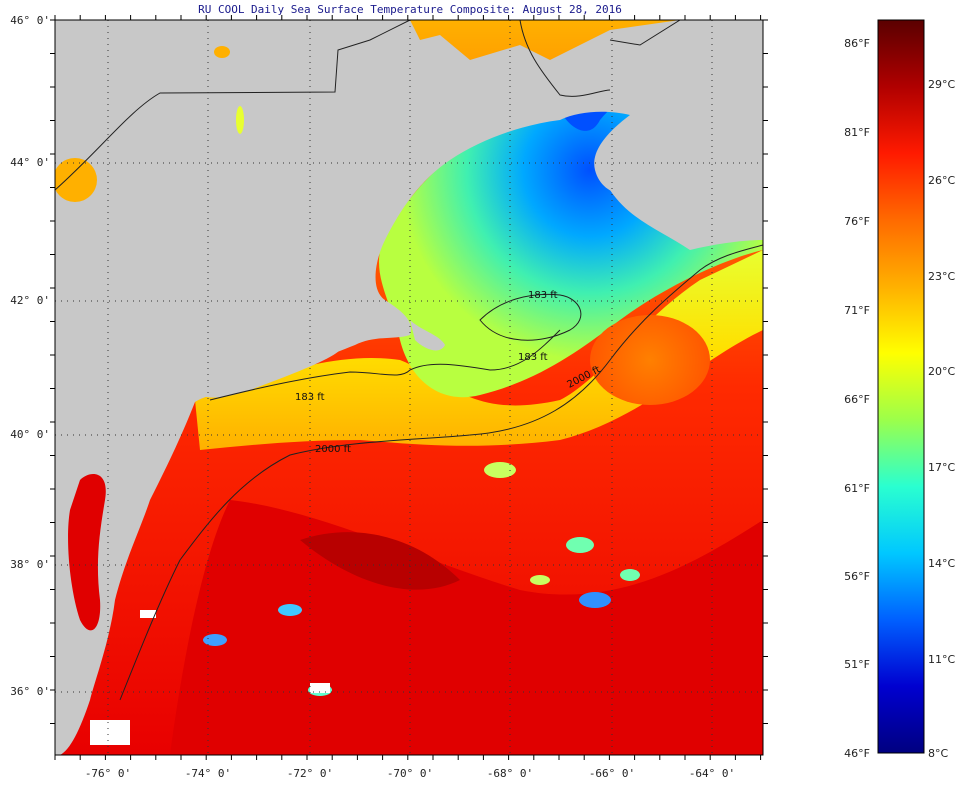  I want to click on colorbar-f-label: 46°F, so click(857, 753).